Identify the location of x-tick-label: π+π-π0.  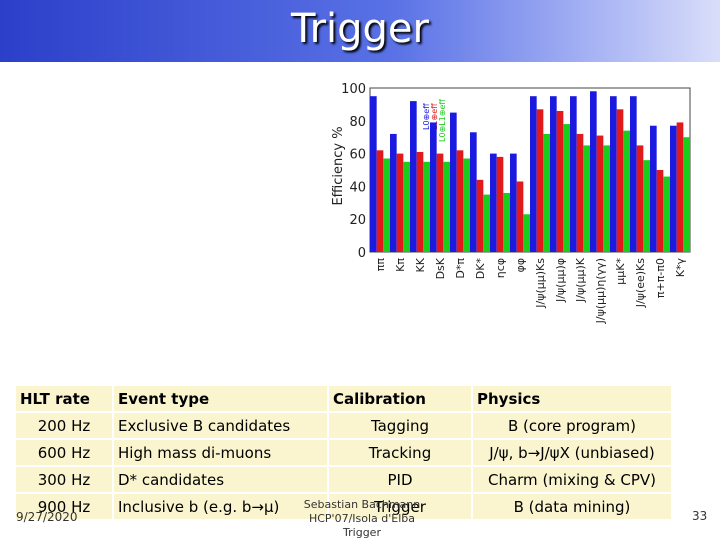
(660, 278).